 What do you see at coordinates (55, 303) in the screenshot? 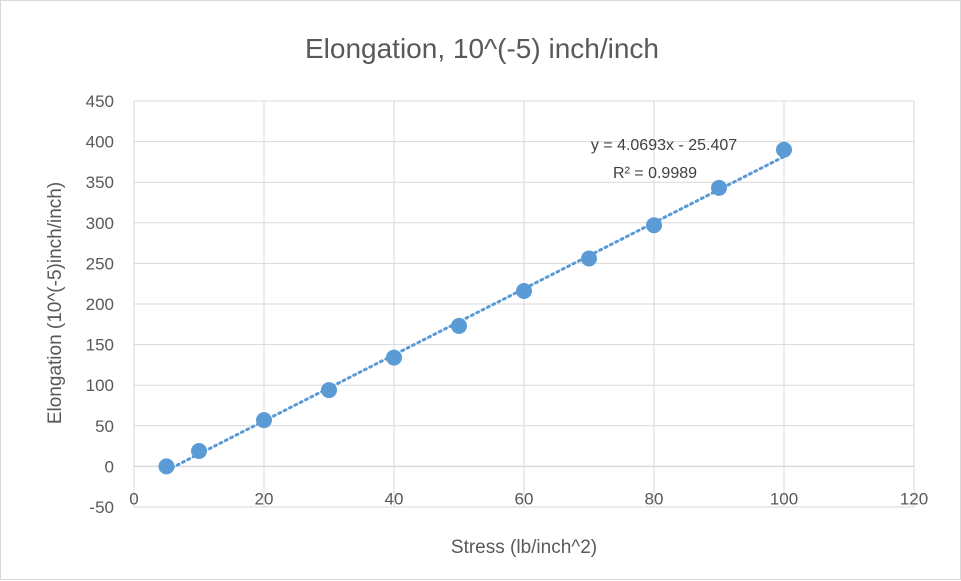
I see `y-axis-title: Elongation (10^(-5)inch/inch)` at bounding box center [55, 303].